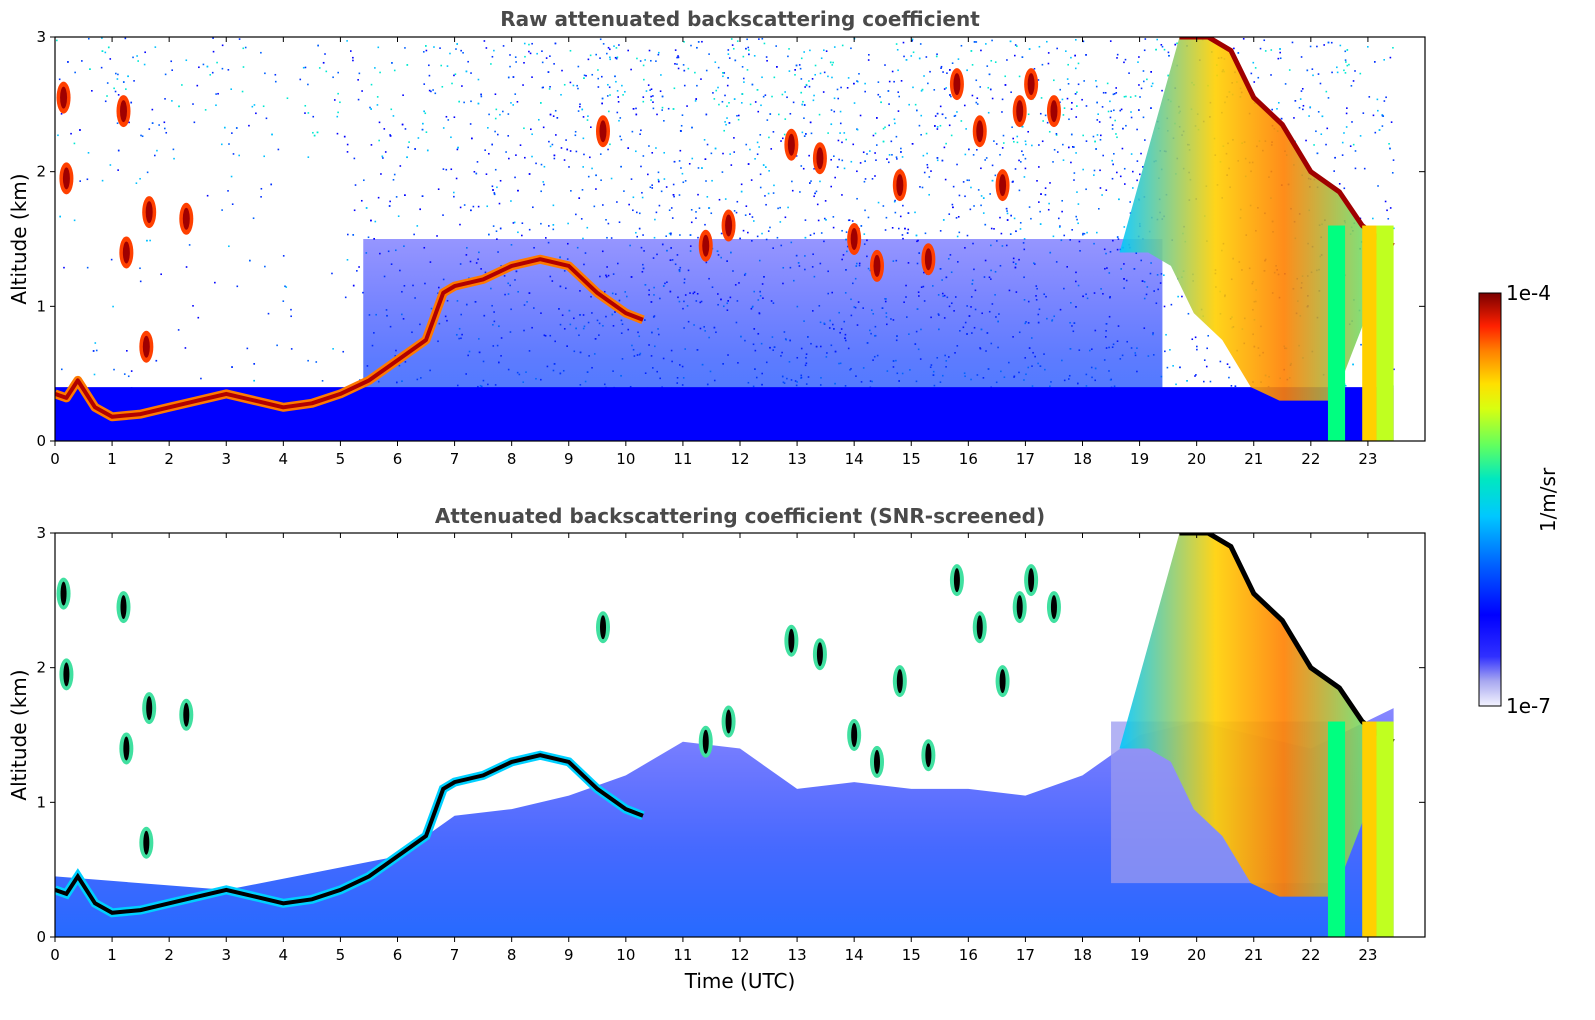  Describe the element at coordinates (512, 459) in the screenshot. I see `x-tick-label: 8` at that location.